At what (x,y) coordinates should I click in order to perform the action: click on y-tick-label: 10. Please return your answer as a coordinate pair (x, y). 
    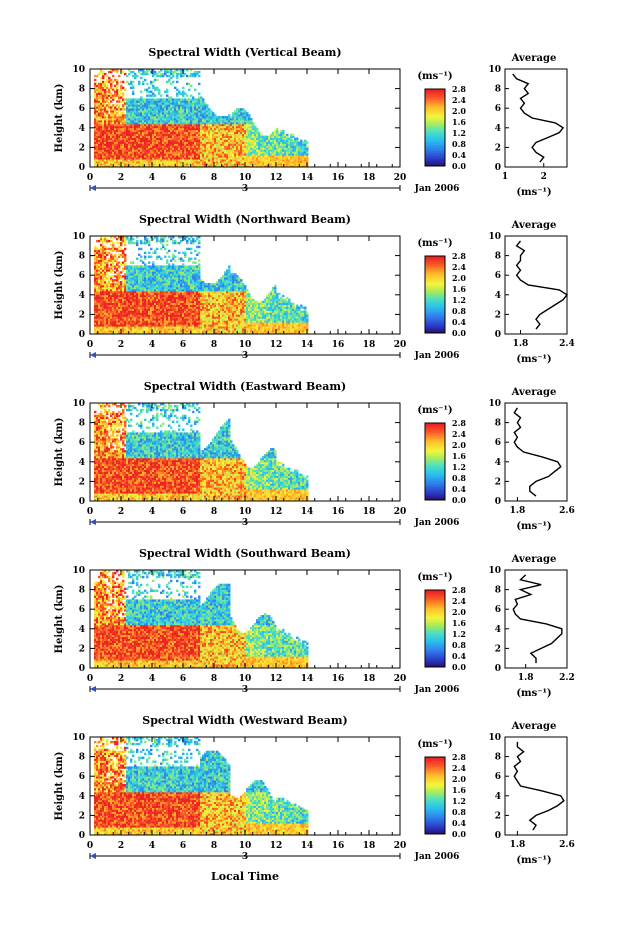
    Looking at the image, I should click on (78, 70).